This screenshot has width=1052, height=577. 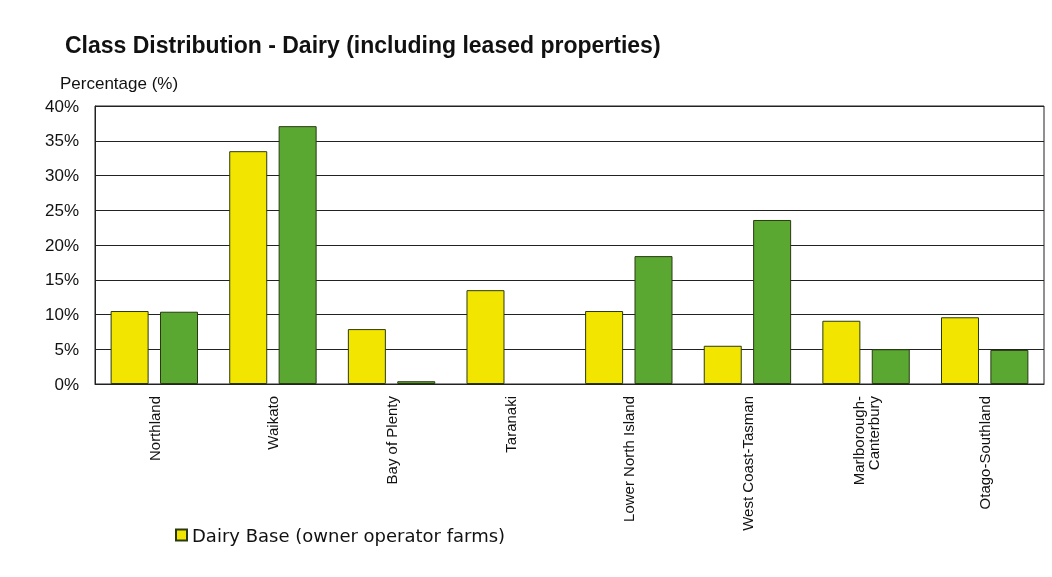 What do you see at coordinates (61, 280) in the screenshot?
I see `y-tick-label: 15%` at bounding box center [61, 280].